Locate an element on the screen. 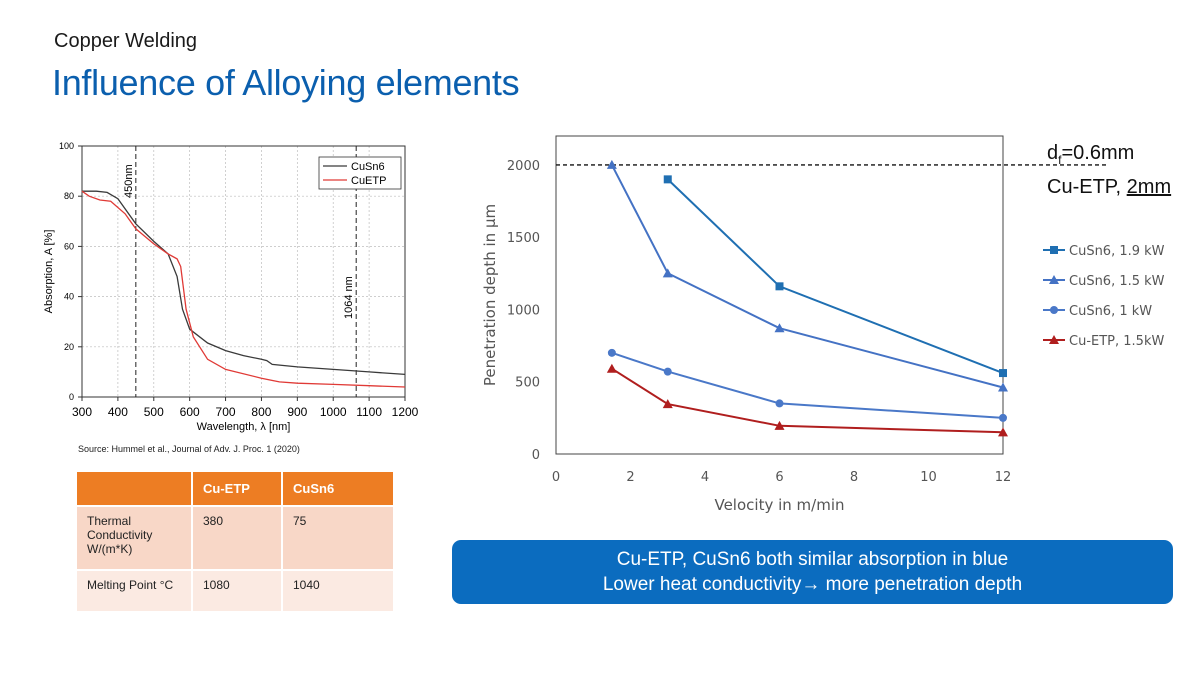 Image resolution: width=1200 pixels, height=675 pixels. row-label-thermal-conductivity: Thermal Conductivity W/(m*K) is located at coordinates (135, 537).